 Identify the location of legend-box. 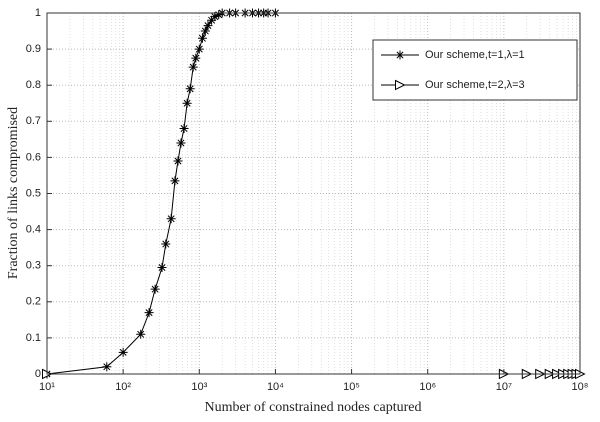
(475, 70).